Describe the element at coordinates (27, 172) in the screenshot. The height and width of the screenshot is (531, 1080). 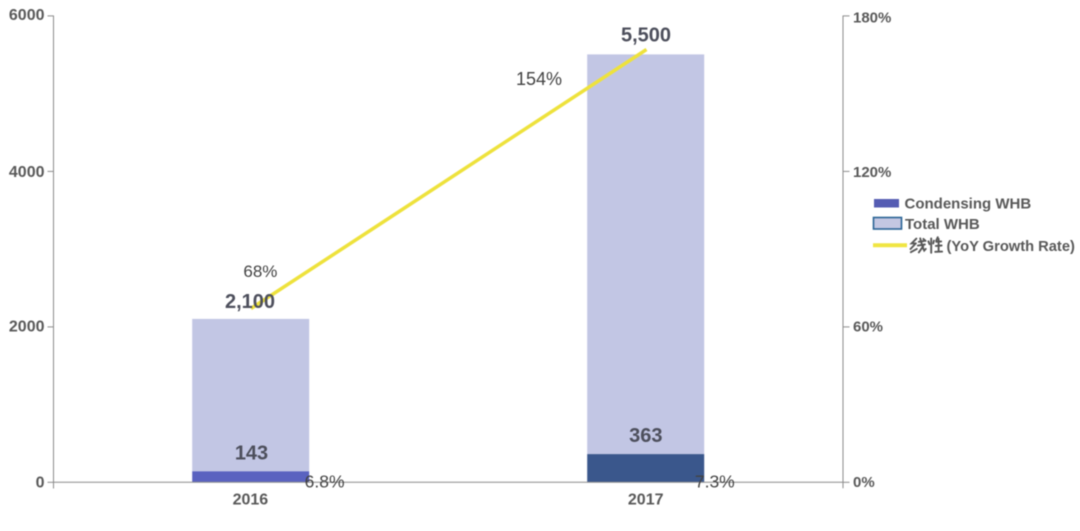
I see `svg-text: 4000` at that location.